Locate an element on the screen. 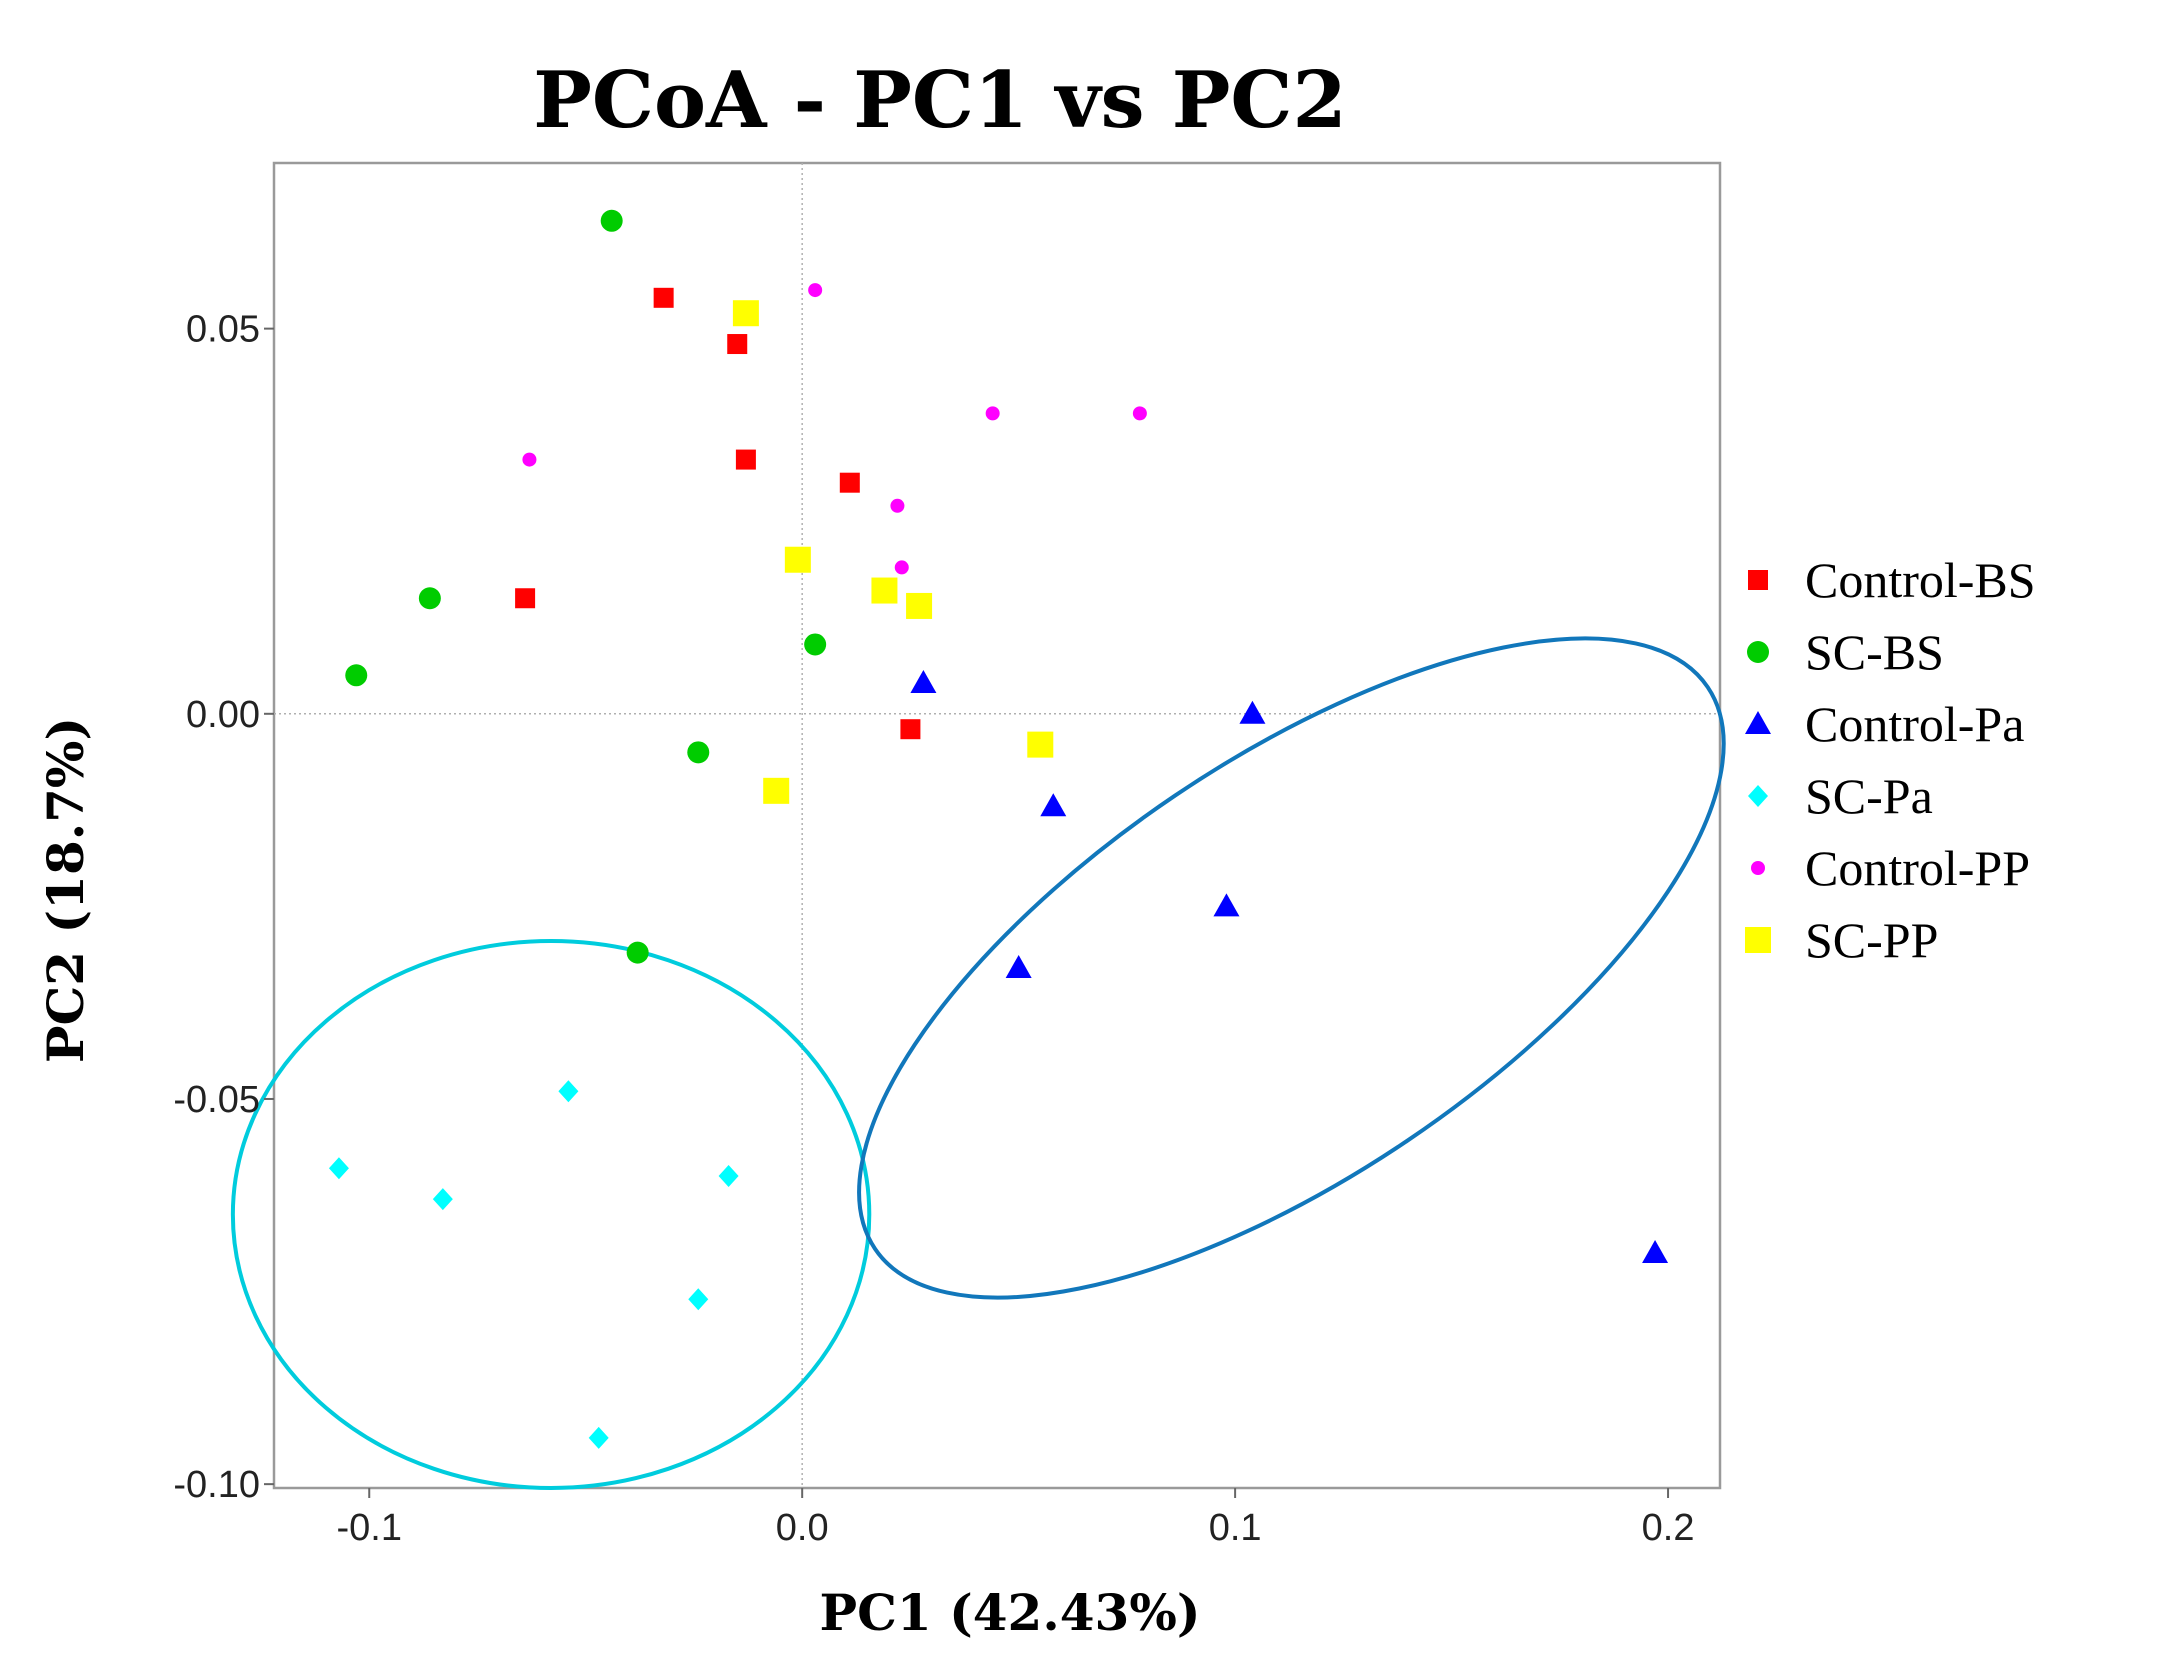  legend-label-sc-pp: SC-PP is located at coordinates (1871, 940).